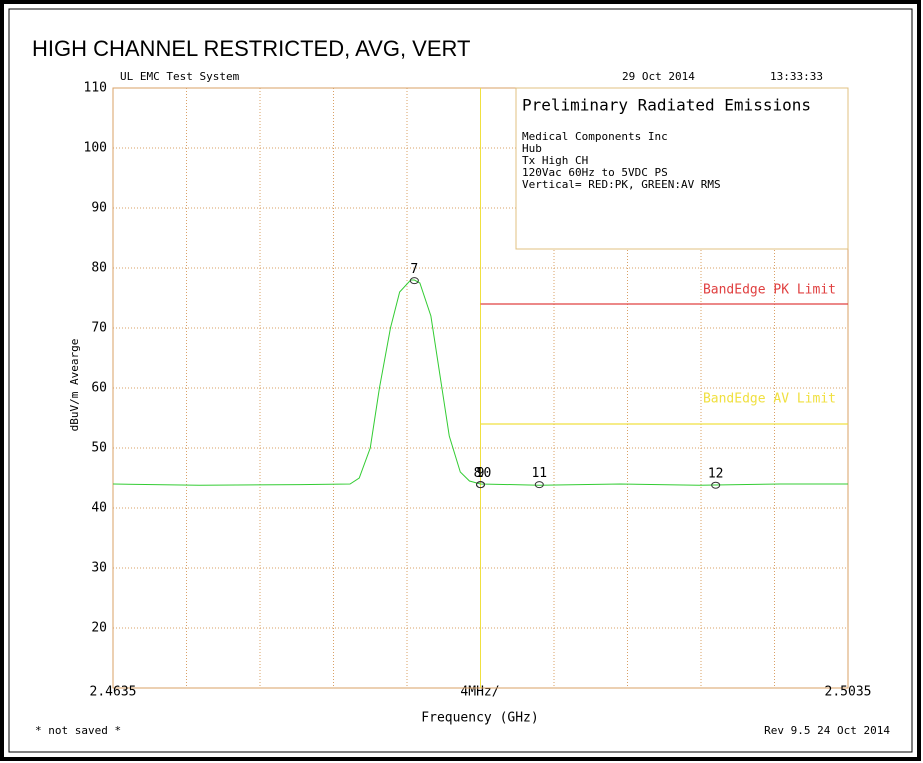  What do you see at coordinates (479, 718) in the screenshot?
I see `x-axis-label: Frequency (GHz)` at bounding box center [479, 718].